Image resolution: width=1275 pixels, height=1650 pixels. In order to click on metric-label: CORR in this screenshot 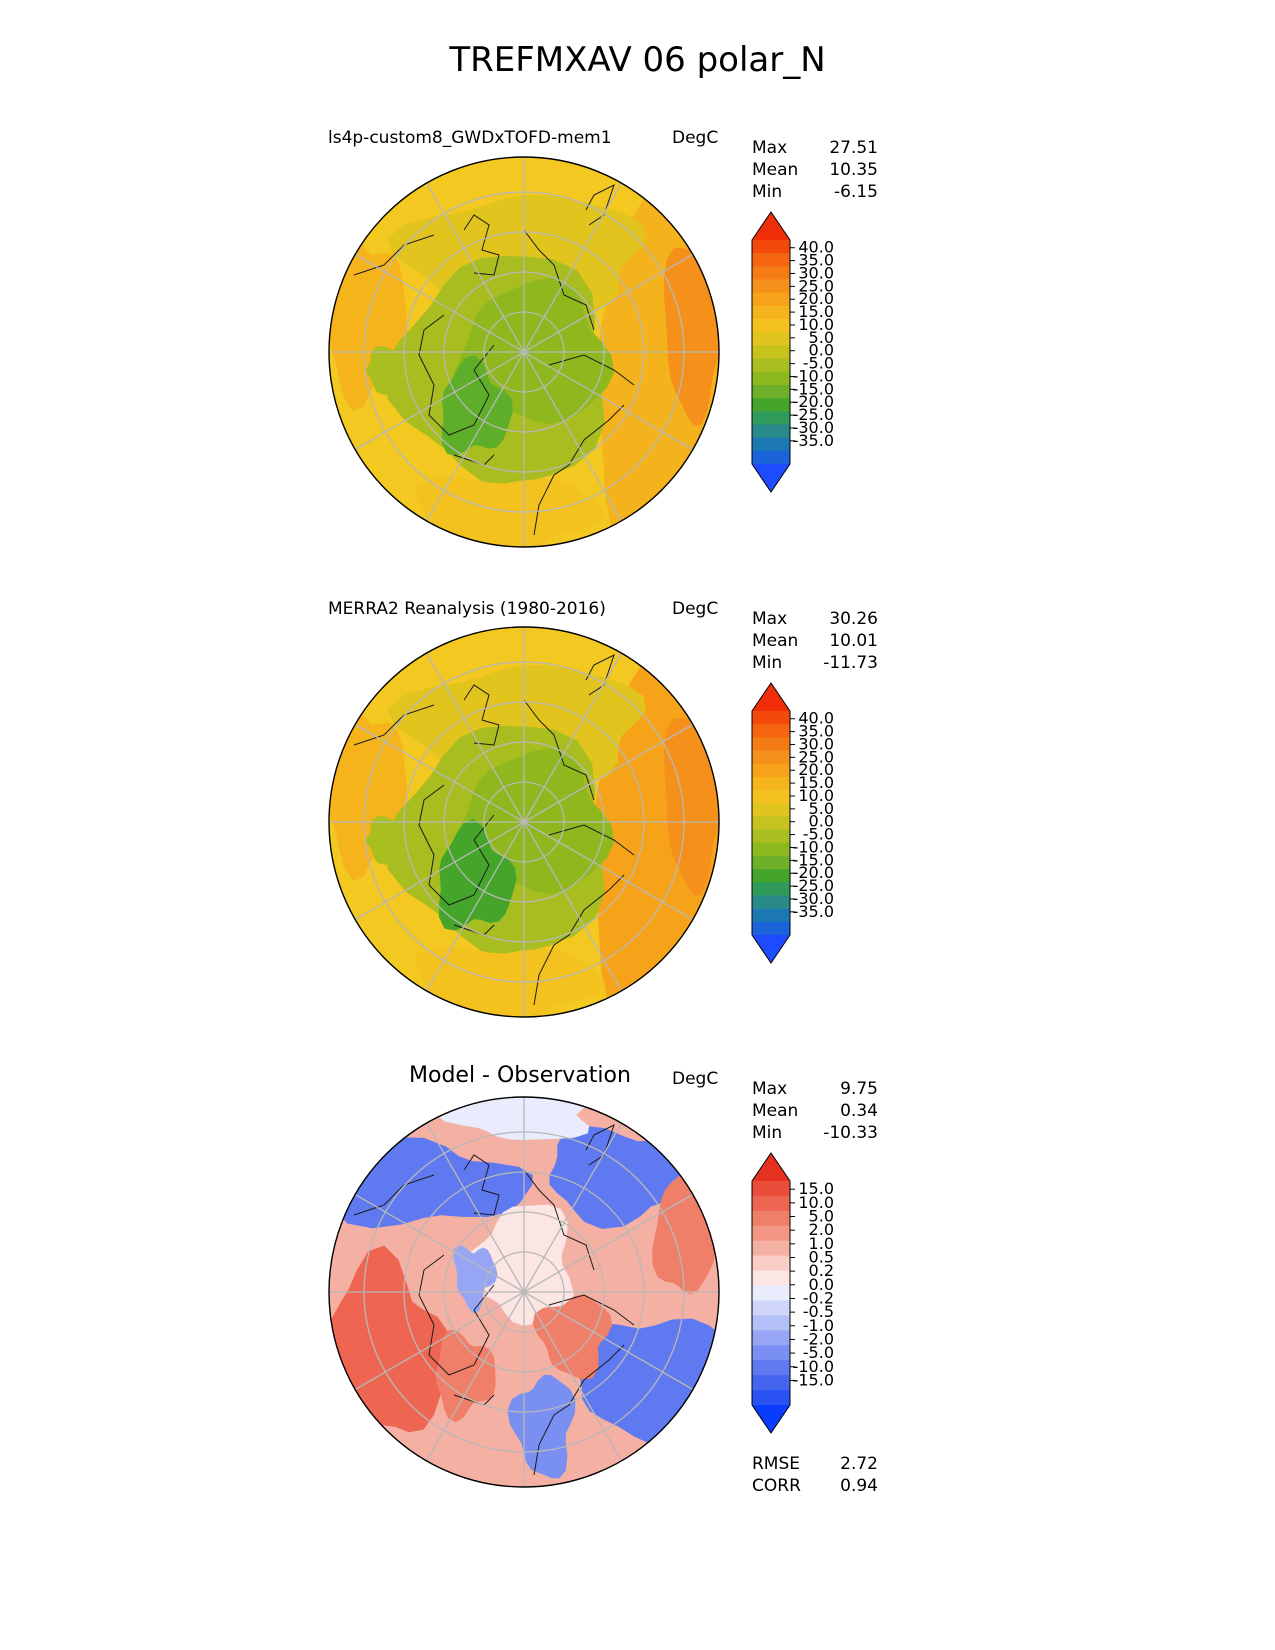, I will do `click(776, 1486)`.